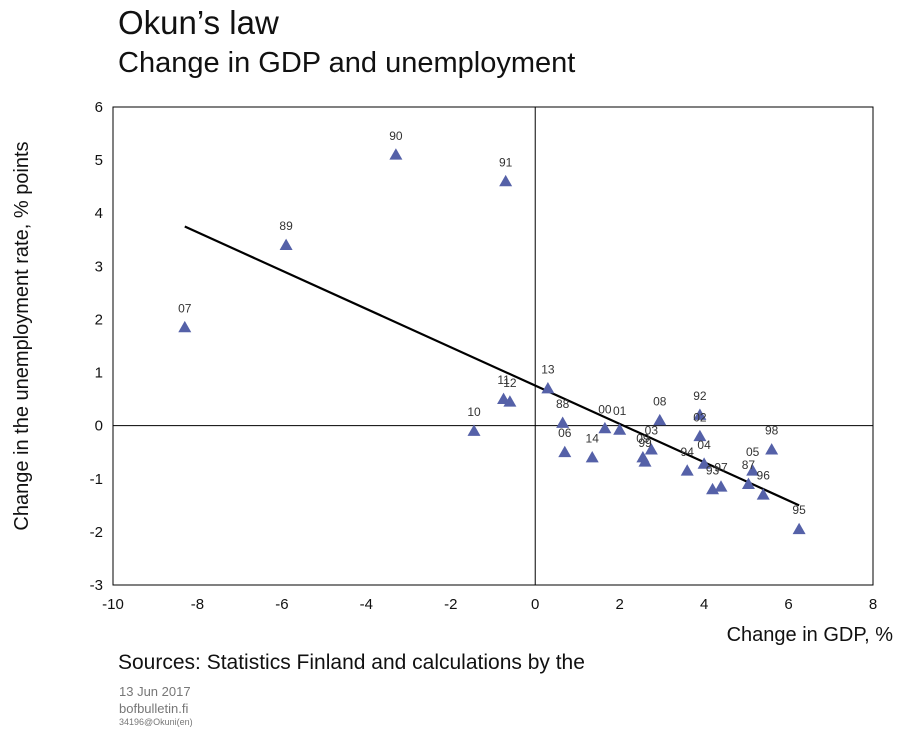  I want to click on x-tick-label: 4, so click(704, 604).